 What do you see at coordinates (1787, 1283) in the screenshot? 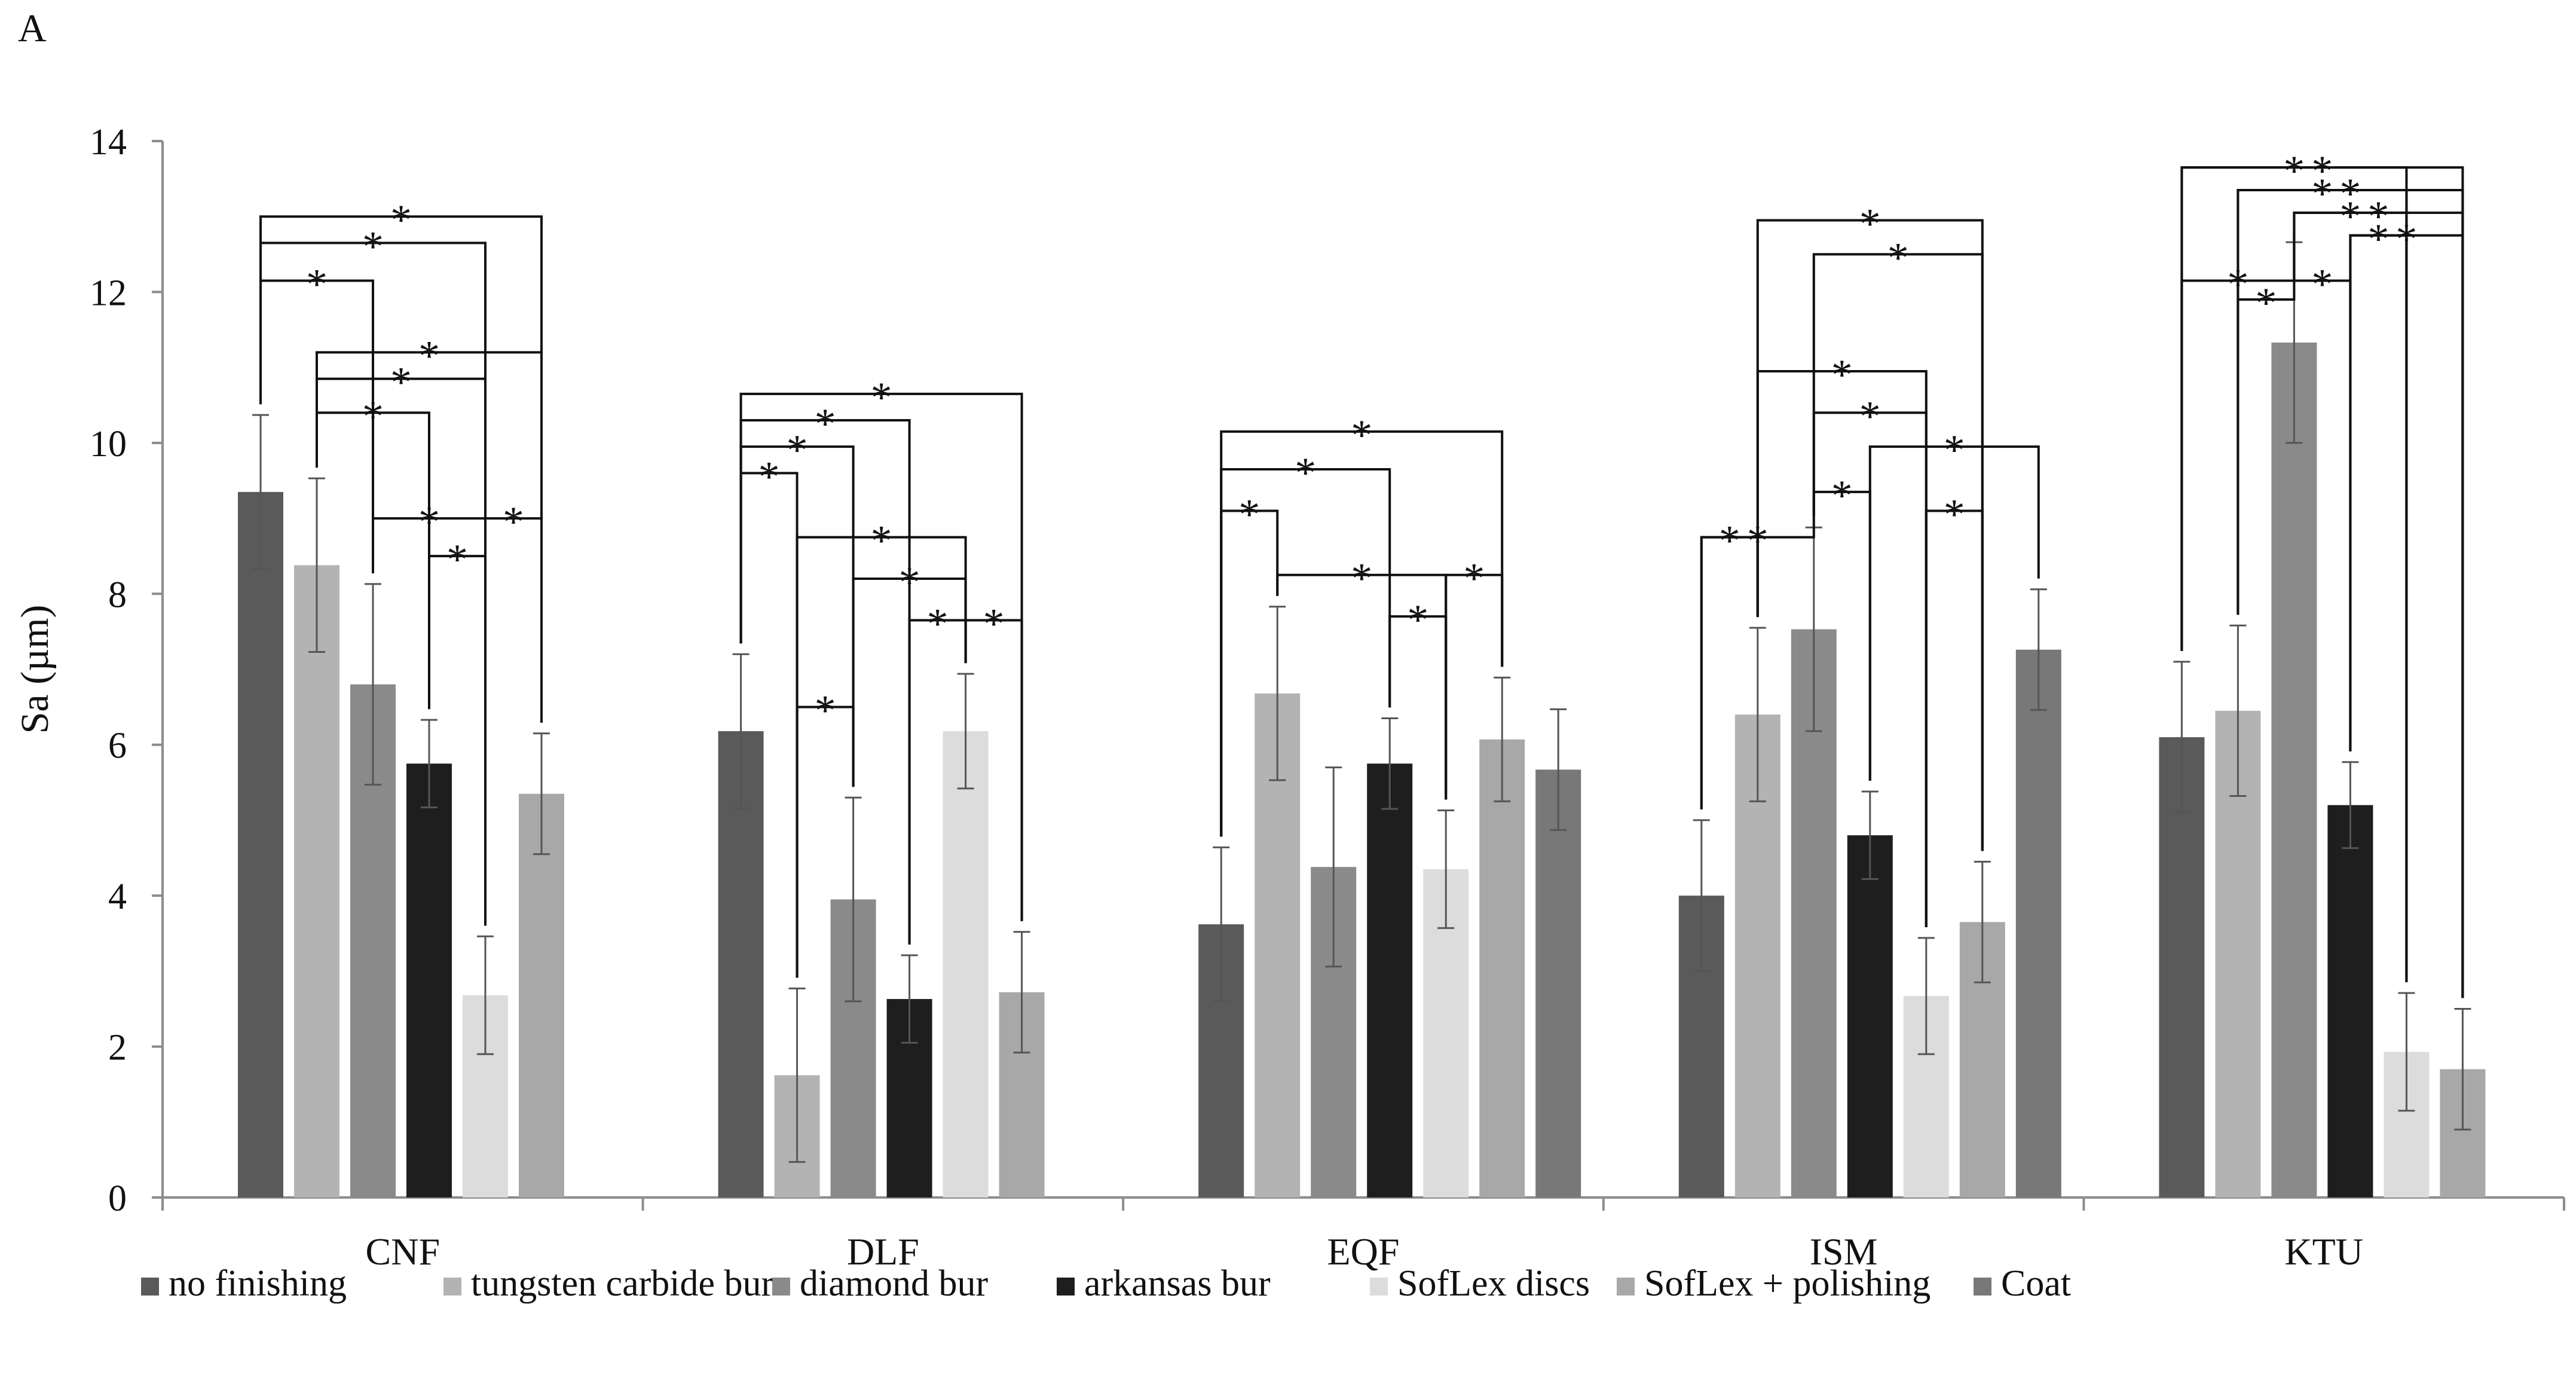
I see `legend-label: SofLex + polishing` at bounding box center [1787, 1283].